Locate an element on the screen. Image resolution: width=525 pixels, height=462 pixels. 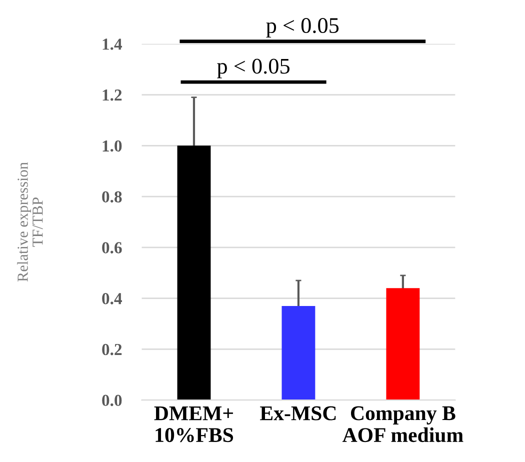
x-tick-label: Ex-MSC is located at coordinates (298, 413).